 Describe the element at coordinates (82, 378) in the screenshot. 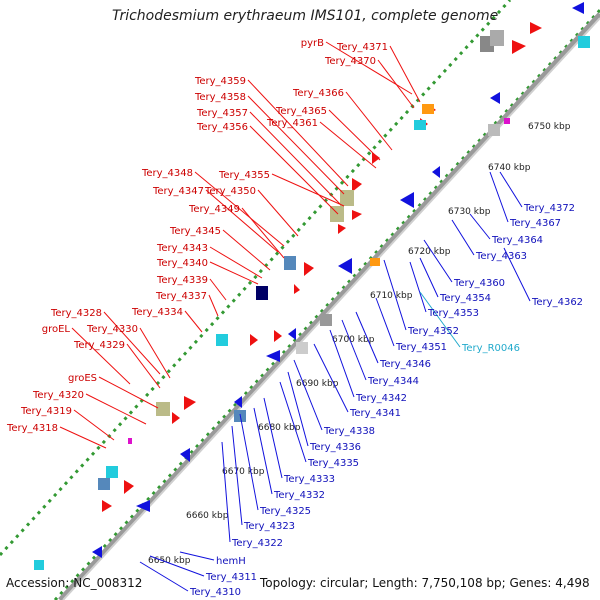

I see `forward-gene-label: groES` at that location.